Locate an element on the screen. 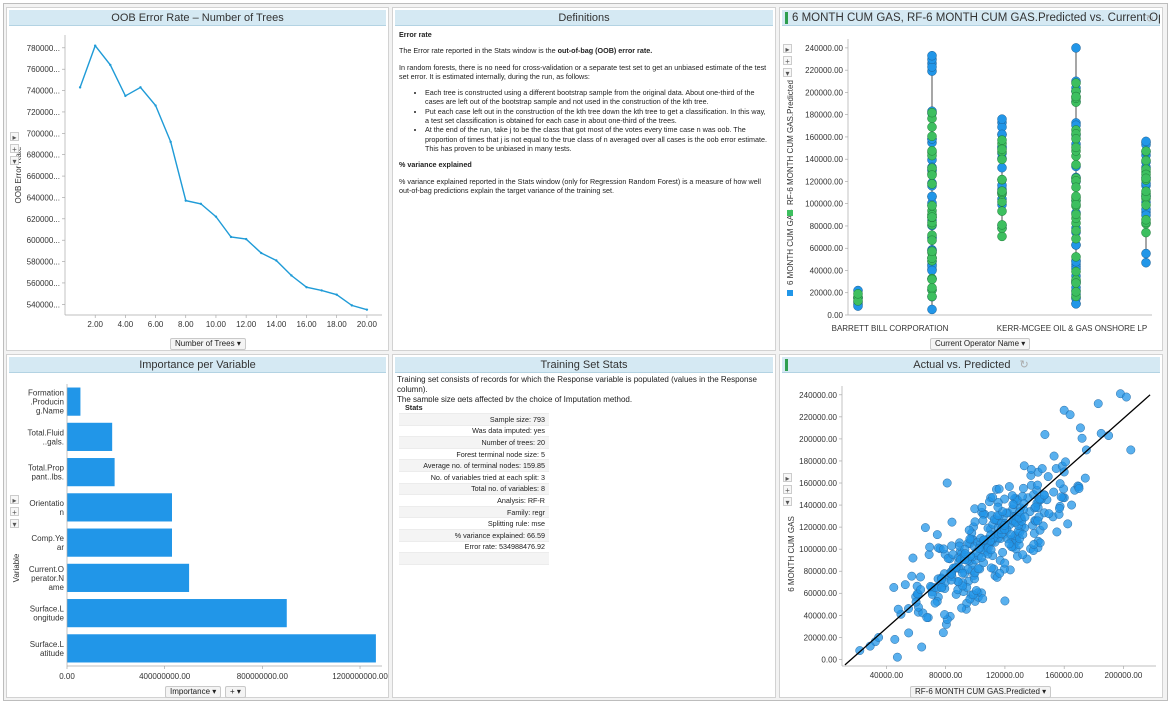  category-label: pant..lbs. is located at coordinates (48, 477).